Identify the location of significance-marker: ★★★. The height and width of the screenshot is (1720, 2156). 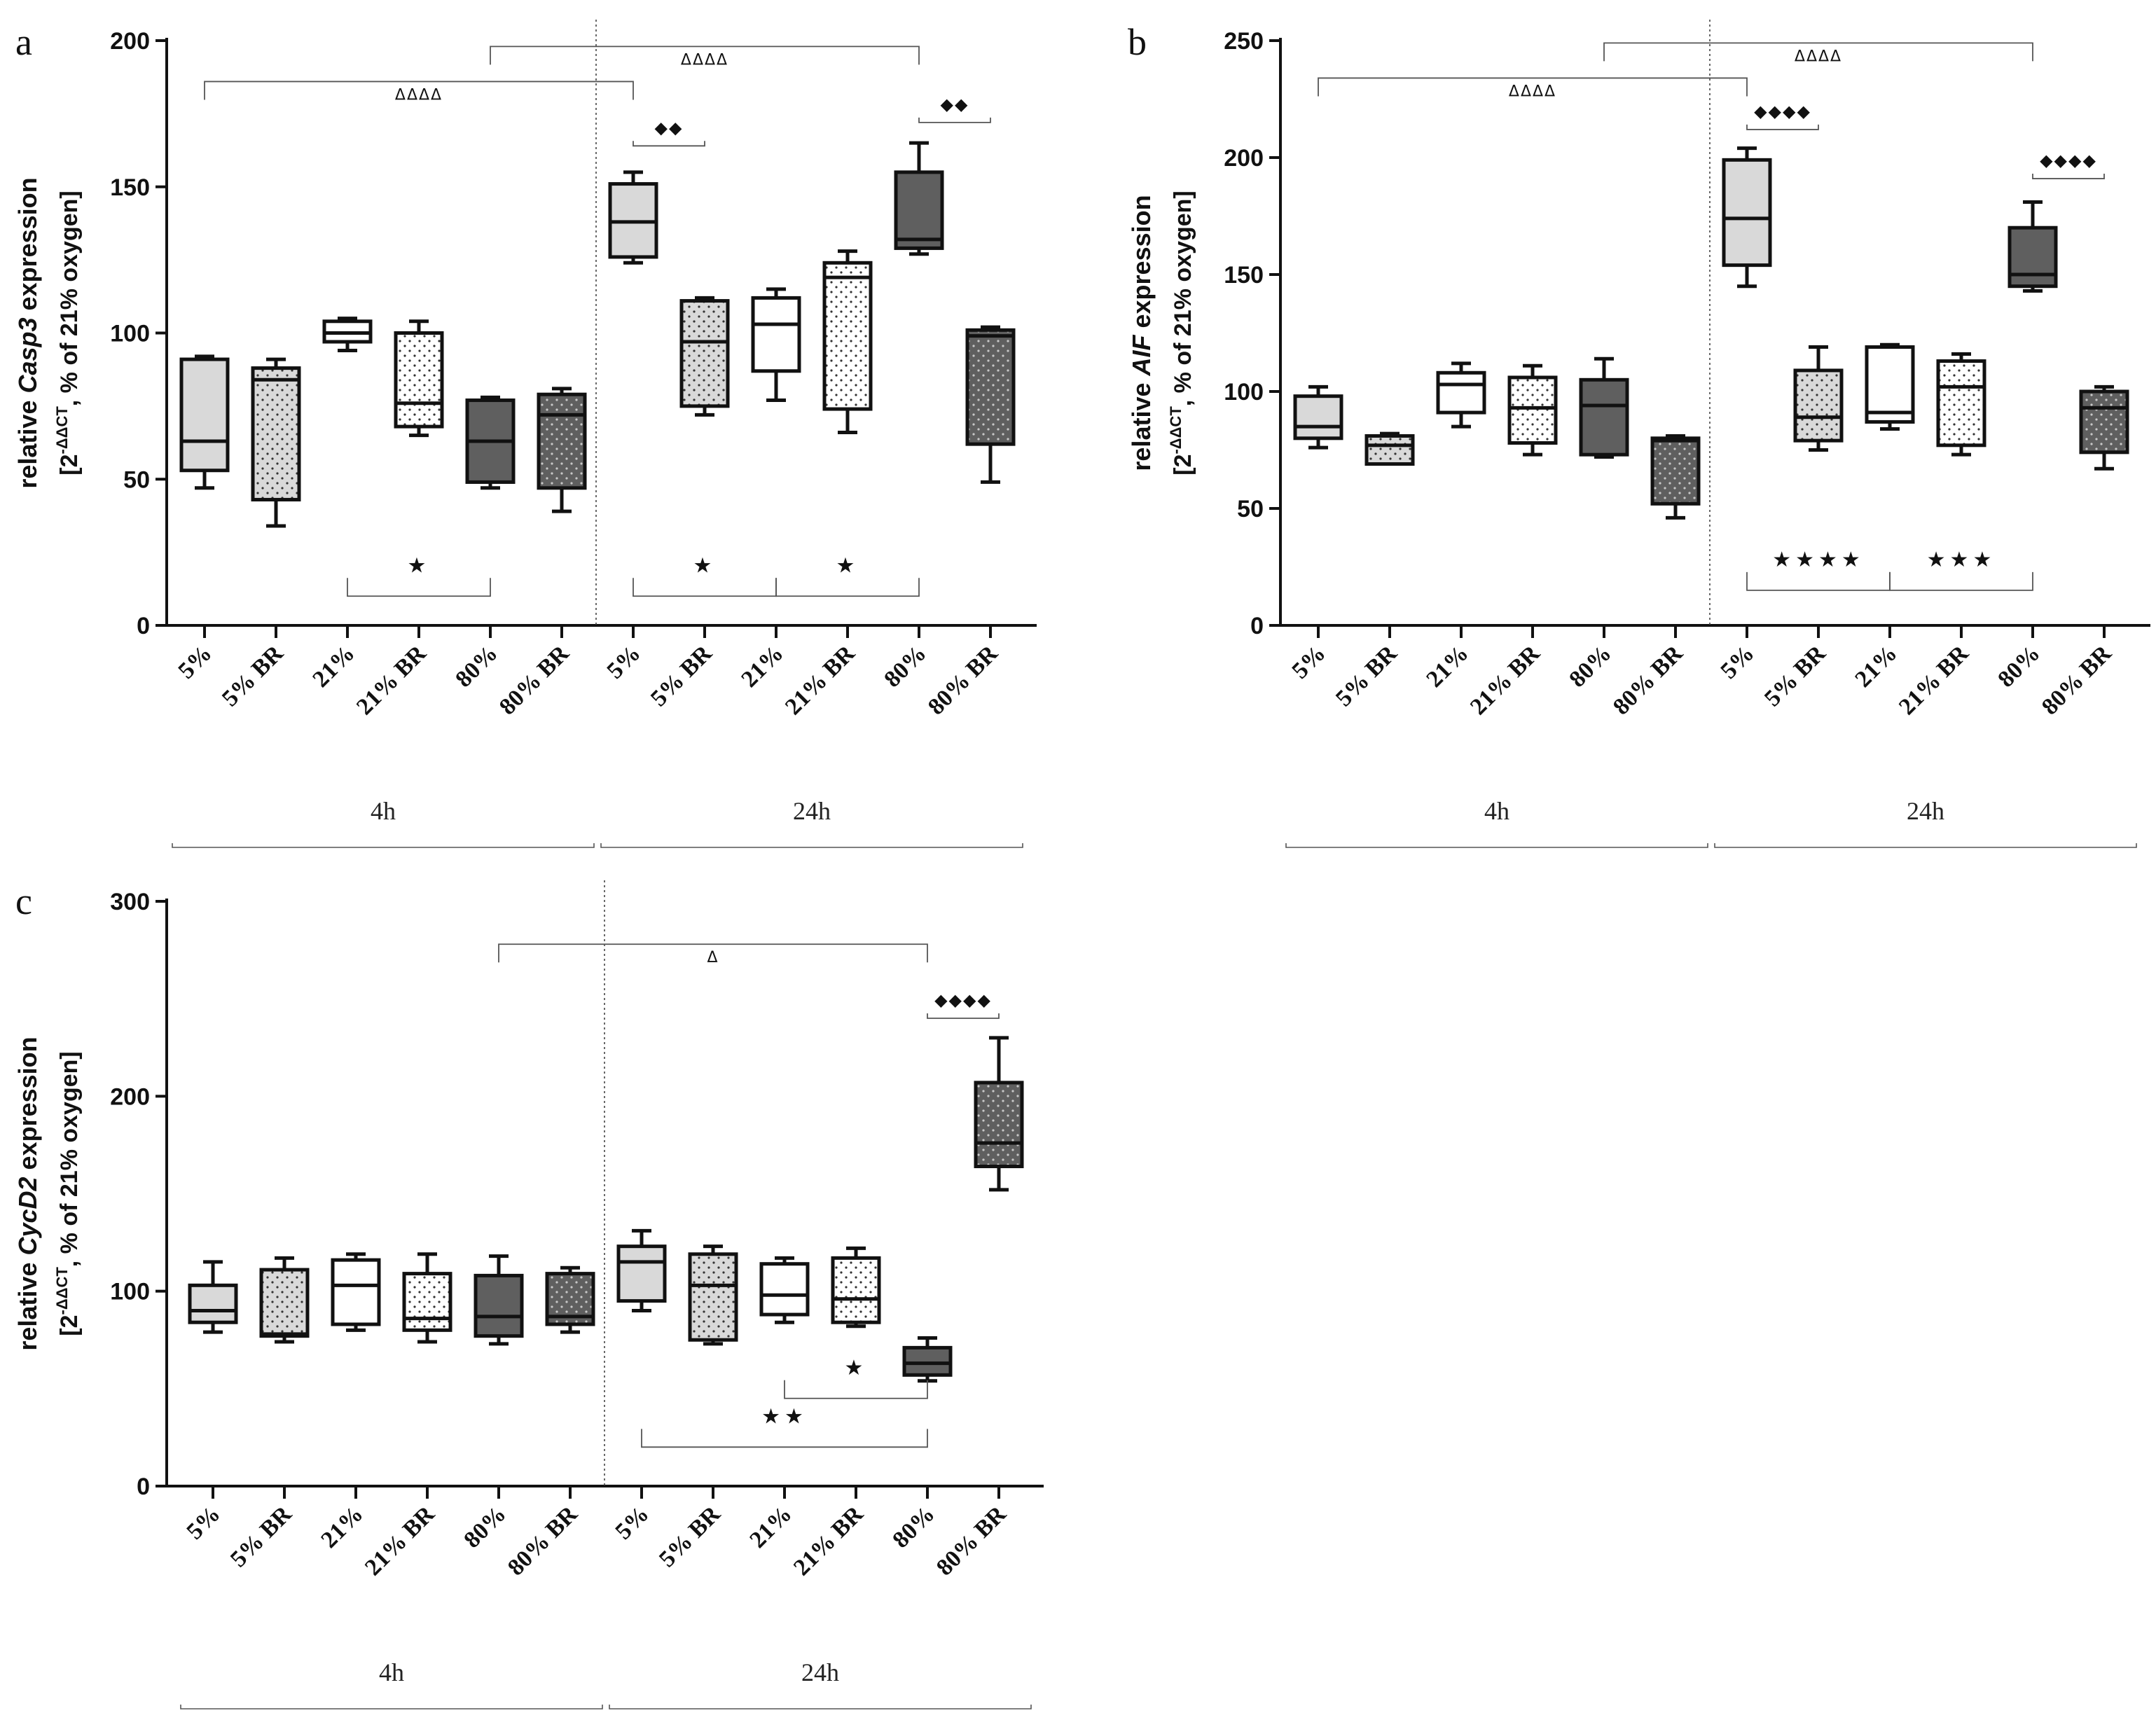
(1961, 560).